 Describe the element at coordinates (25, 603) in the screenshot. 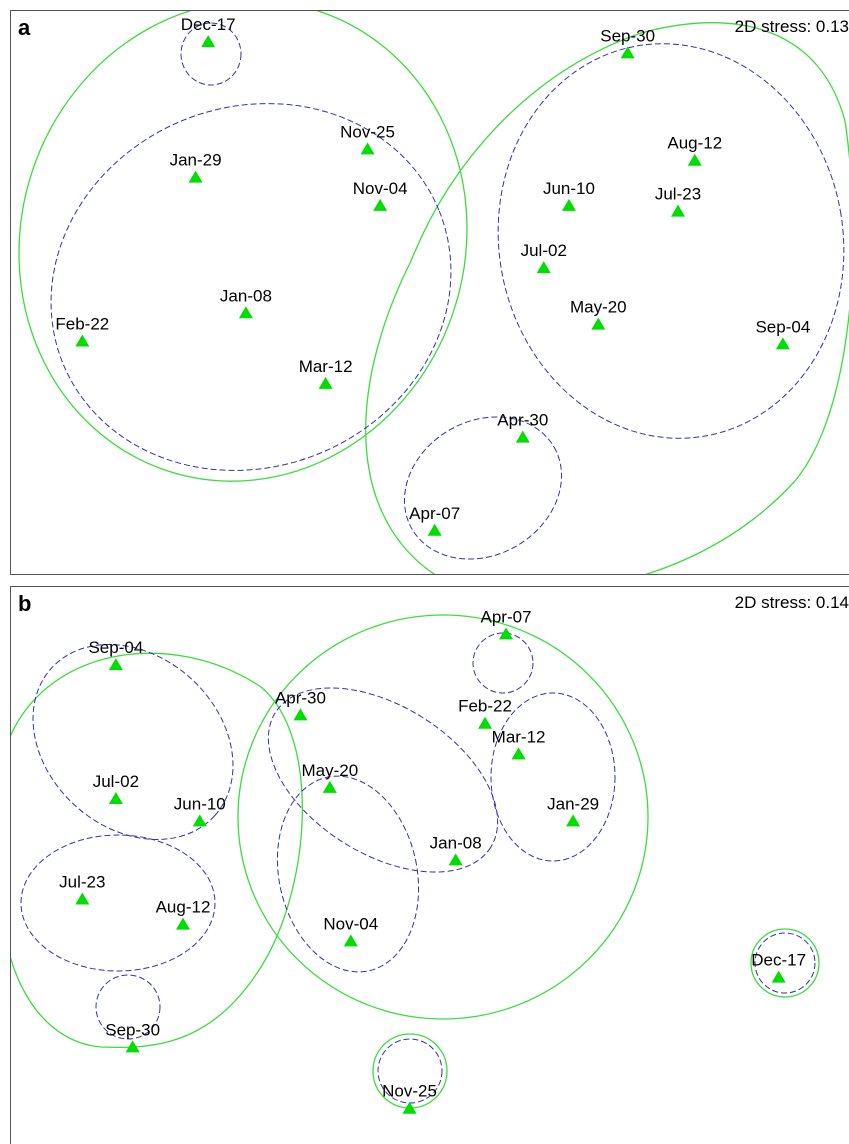

I see `panel-label-b: b` at that location.